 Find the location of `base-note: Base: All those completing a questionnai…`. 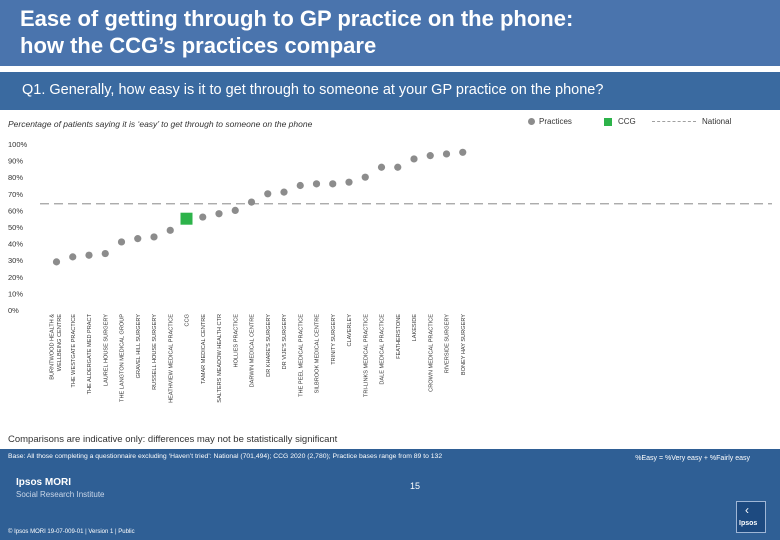

base-note: Base: All those completing a questionnai… is located at coordinates (225, 456).